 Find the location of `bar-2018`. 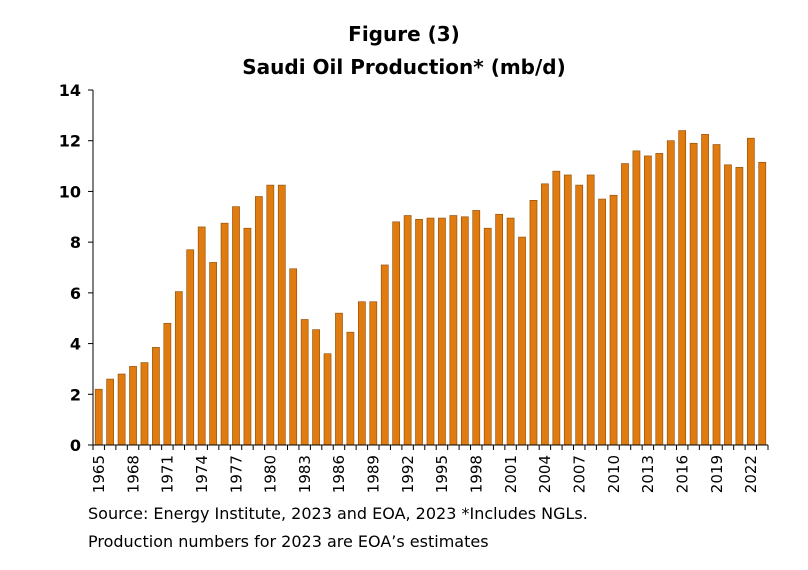

bar-2018 is located at coordinates (705, 290).